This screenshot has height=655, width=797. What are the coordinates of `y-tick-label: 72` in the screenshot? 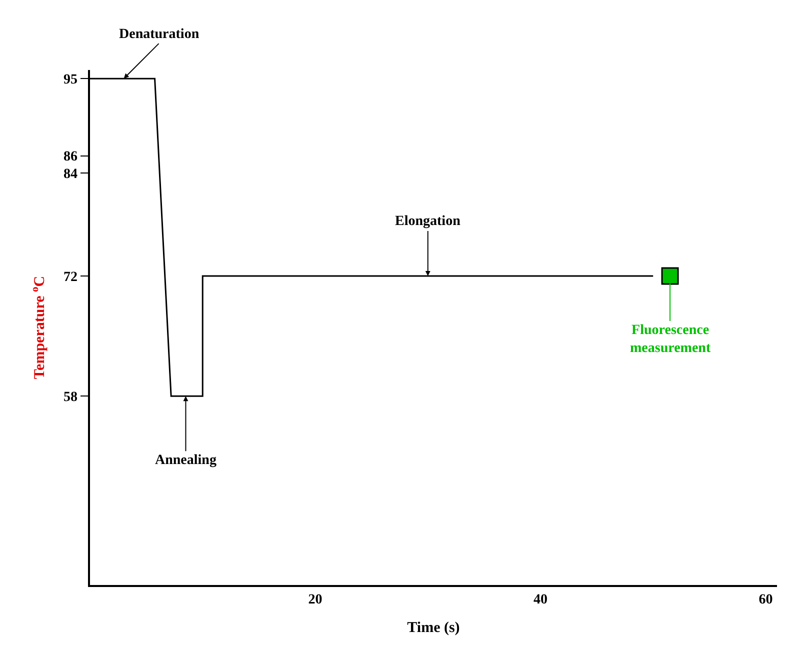 It's located at (70, 277).